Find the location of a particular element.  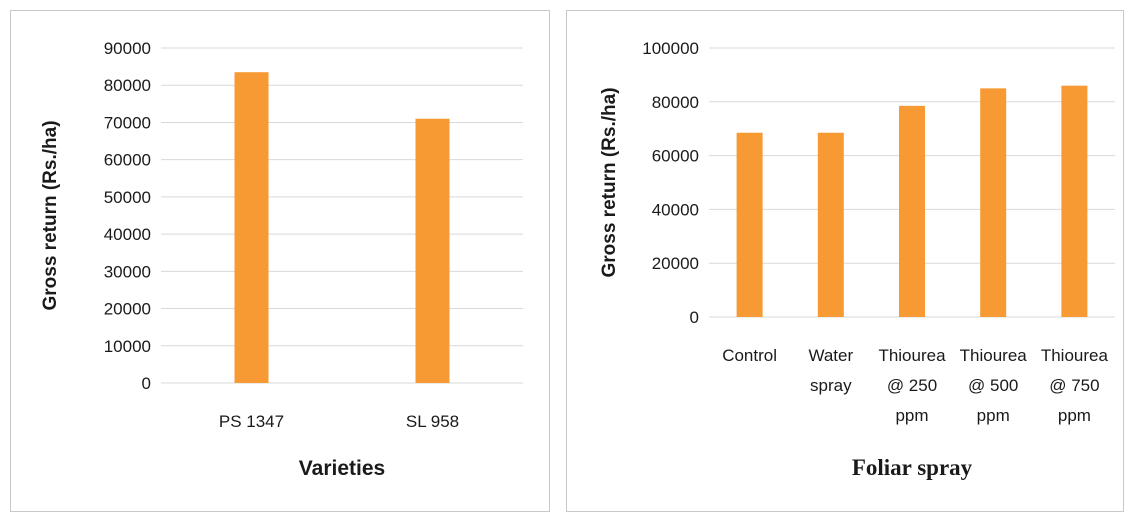

y-tick-label: 70000 is located at coordinates (127, 122).